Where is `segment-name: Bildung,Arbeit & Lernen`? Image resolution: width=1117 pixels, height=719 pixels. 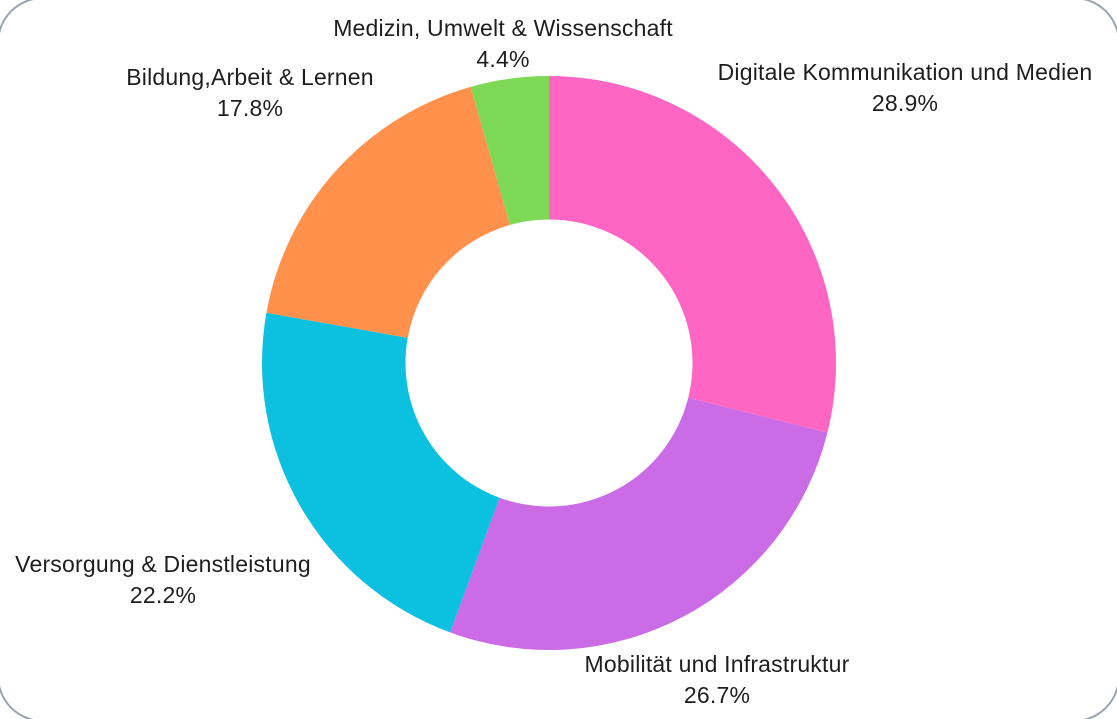
segment-name: Bildung,Arbeit & Lernen is located at coordinates (250, 77).